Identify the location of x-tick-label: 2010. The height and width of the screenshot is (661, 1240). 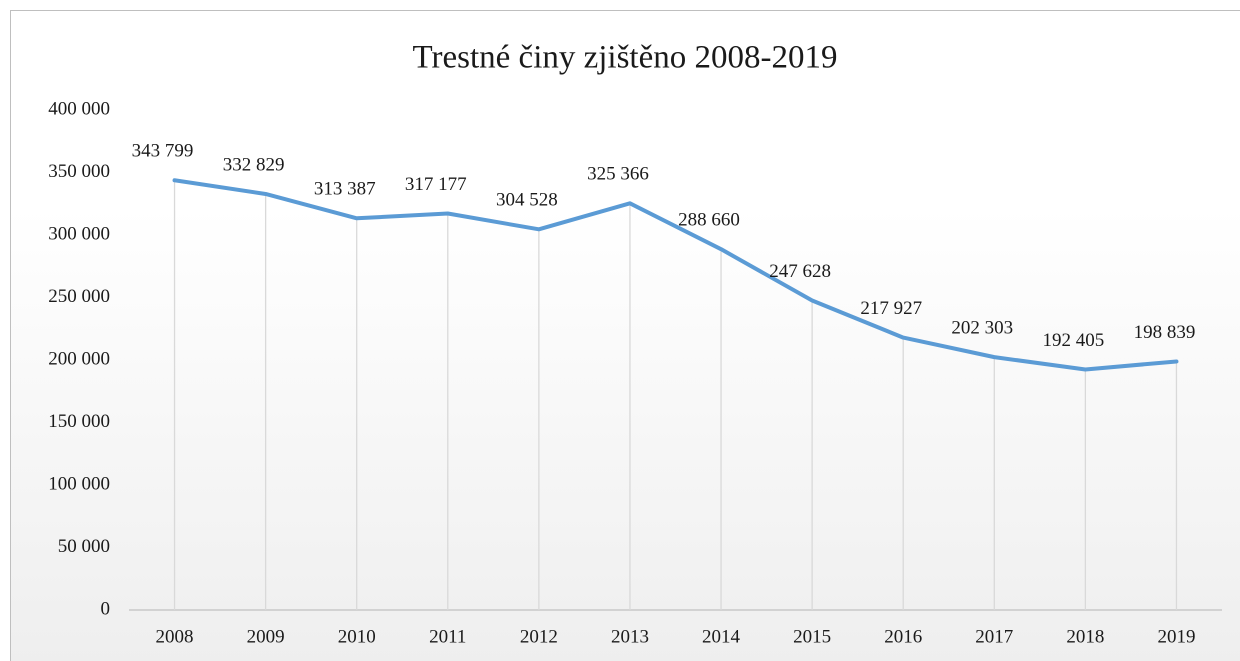
(357, 636).